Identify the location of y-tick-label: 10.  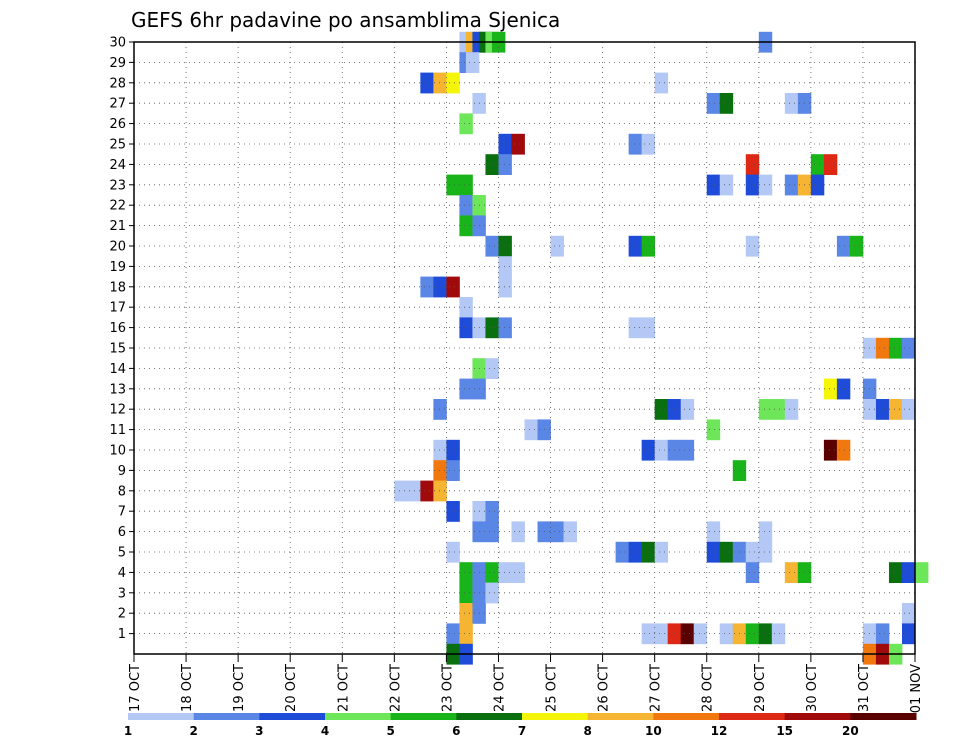
(117, 451).